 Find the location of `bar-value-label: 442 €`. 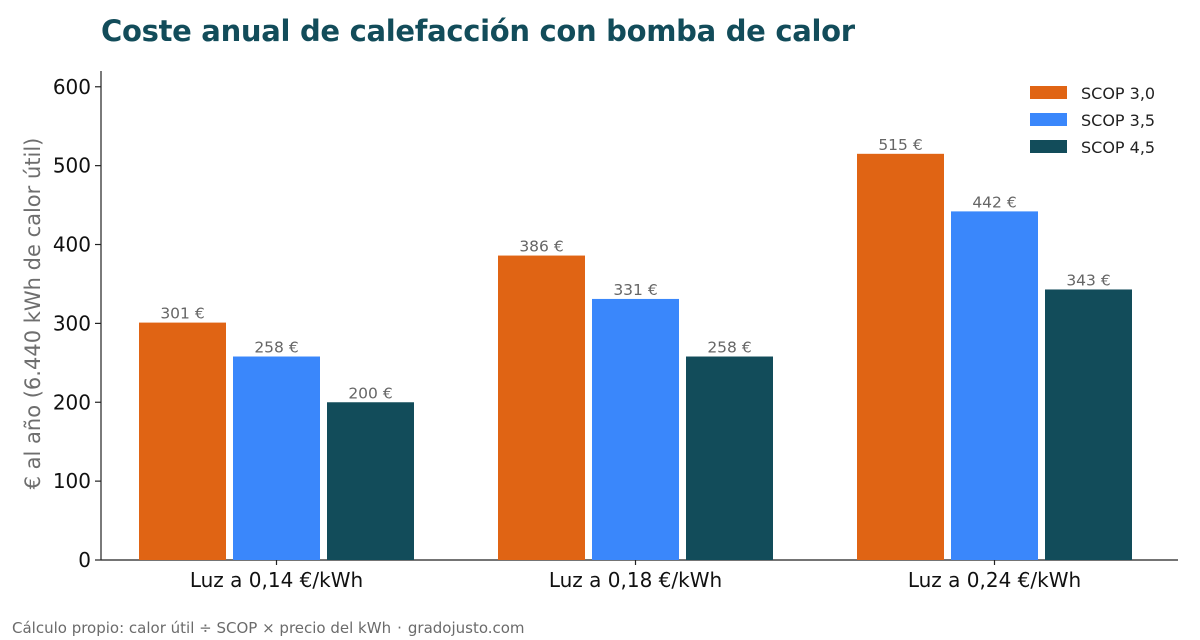

bar-value-label: 442 € is located at coordinates (994, 202).